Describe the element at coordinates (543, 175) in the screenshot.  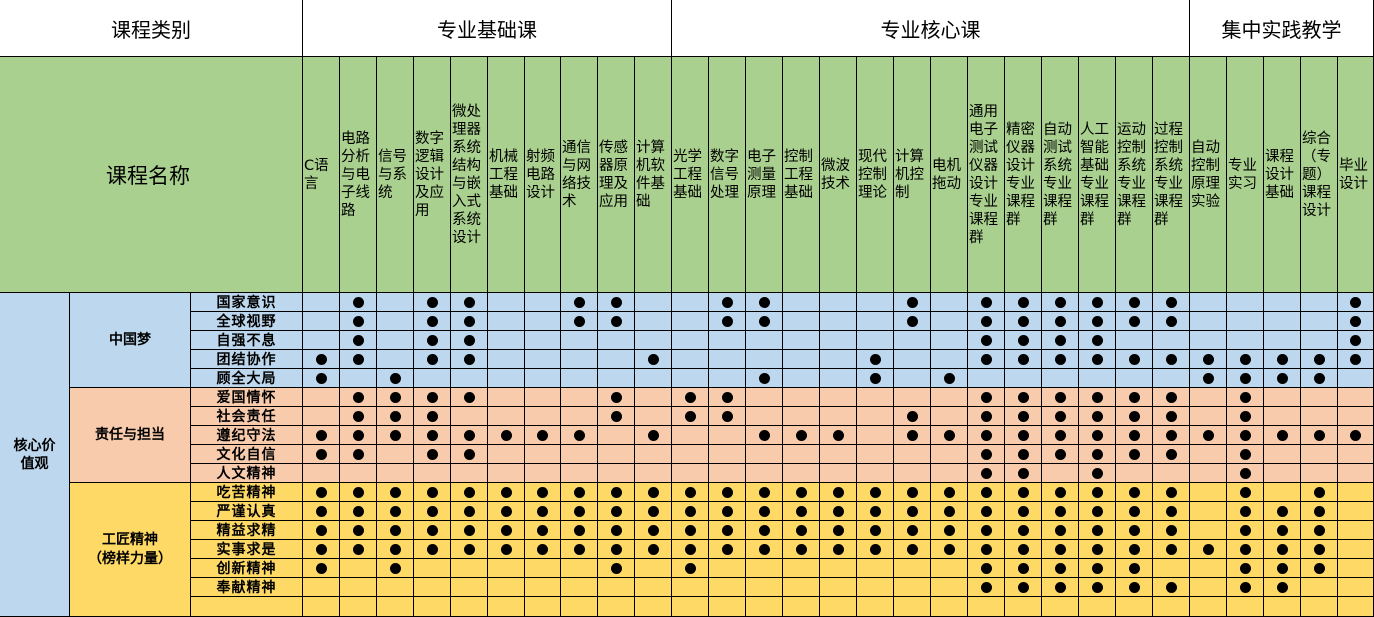
I see `course-header: 射频电路设计` at that location.